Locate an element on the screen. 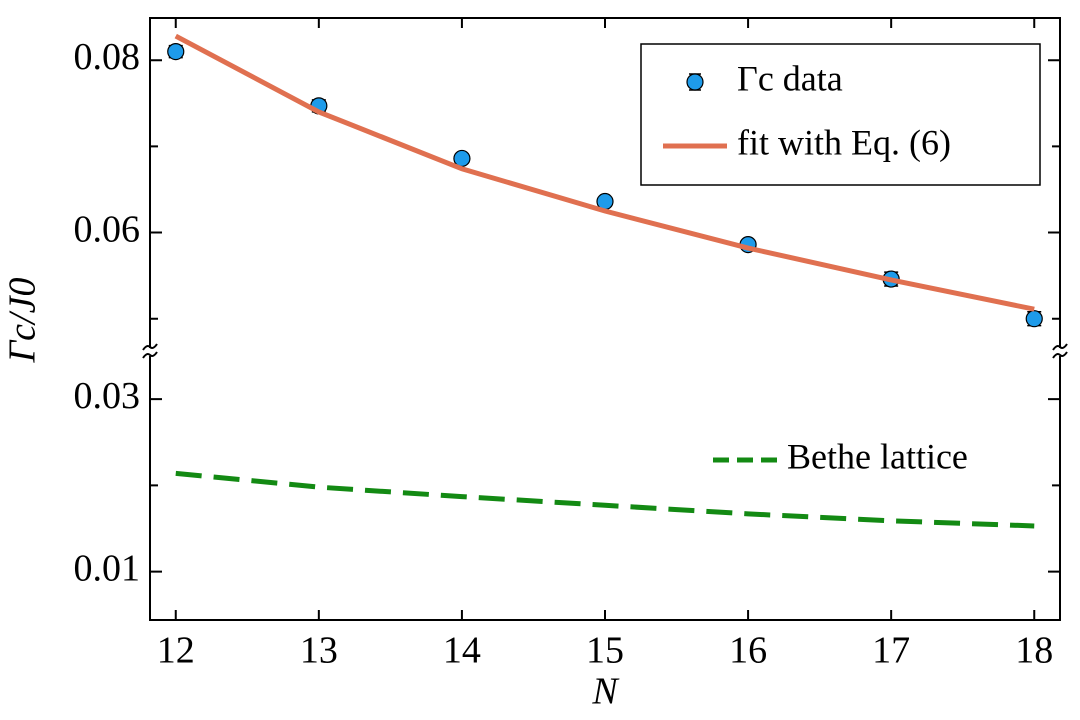 Image resolution: width=1080 pixels, height=720 pixels. x-tick-label: 16 is located at coordinates (748, 651).